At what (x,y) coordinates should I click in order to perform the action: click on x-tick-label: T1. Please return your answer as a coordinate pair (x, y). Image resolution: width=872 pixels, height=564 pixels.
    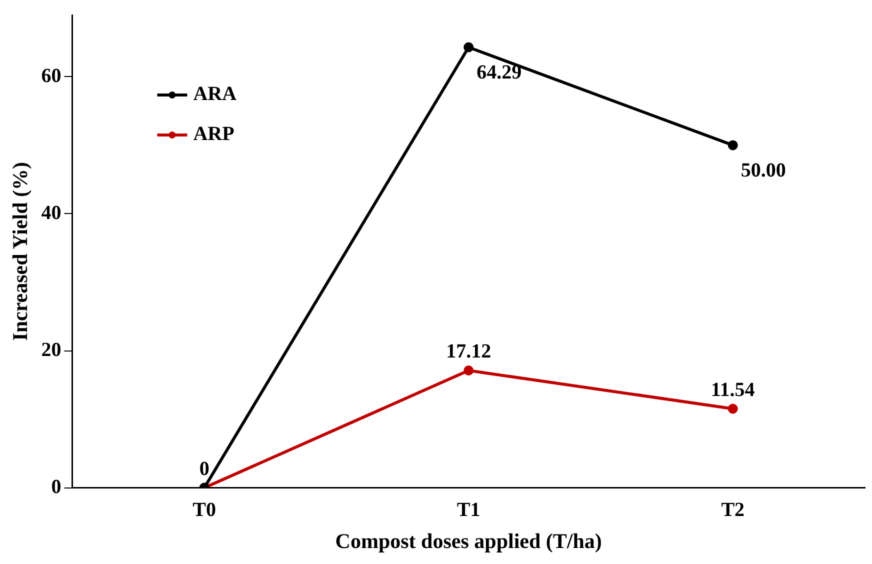
    Looking at the image, I should click on (468, 509).